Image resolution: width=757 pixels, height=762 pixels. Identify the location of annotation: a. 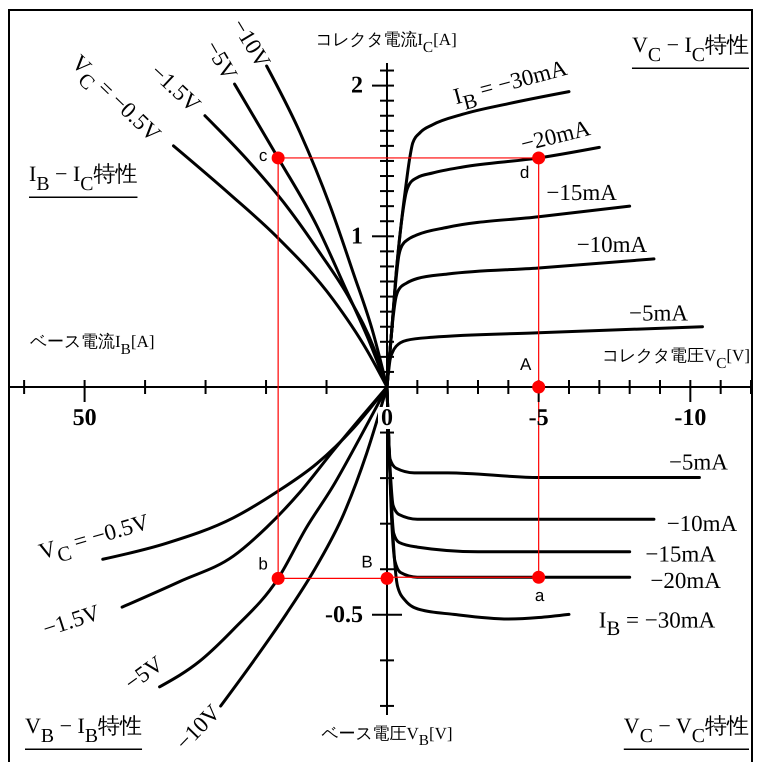
(539, 595).